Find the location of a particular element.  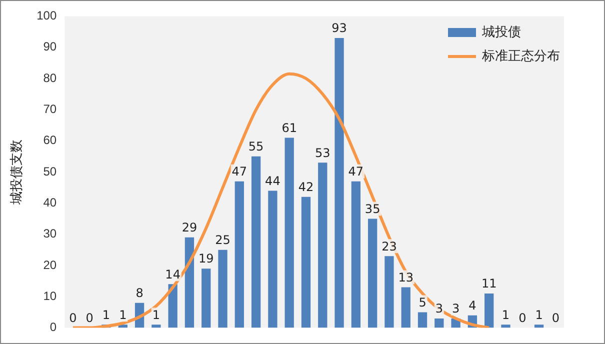

y-tick-label: 30 is located at coordinates (50, 233).